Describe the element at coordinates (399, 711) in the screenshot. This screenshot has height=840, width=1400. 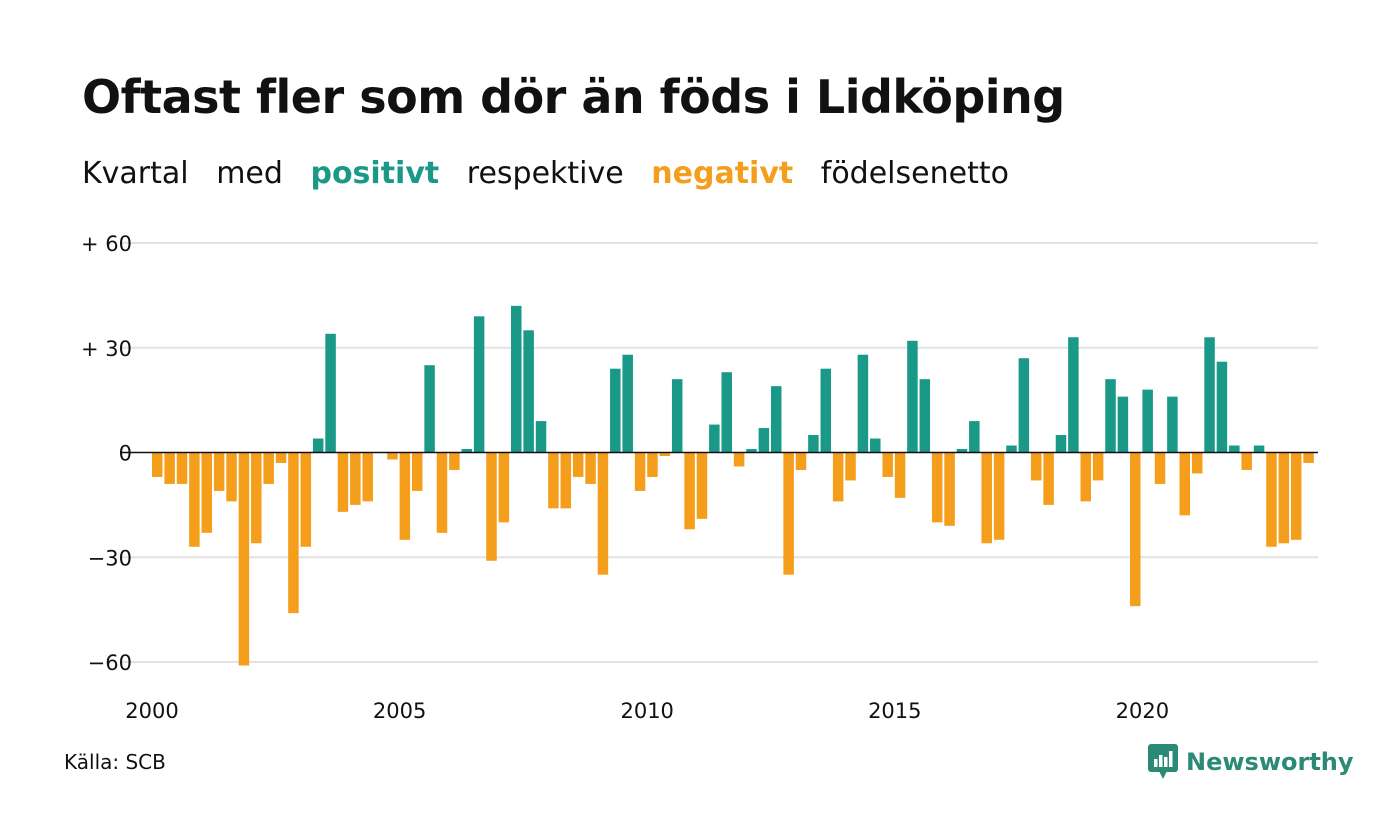
I see `x-tick-label: 2005` at that location.